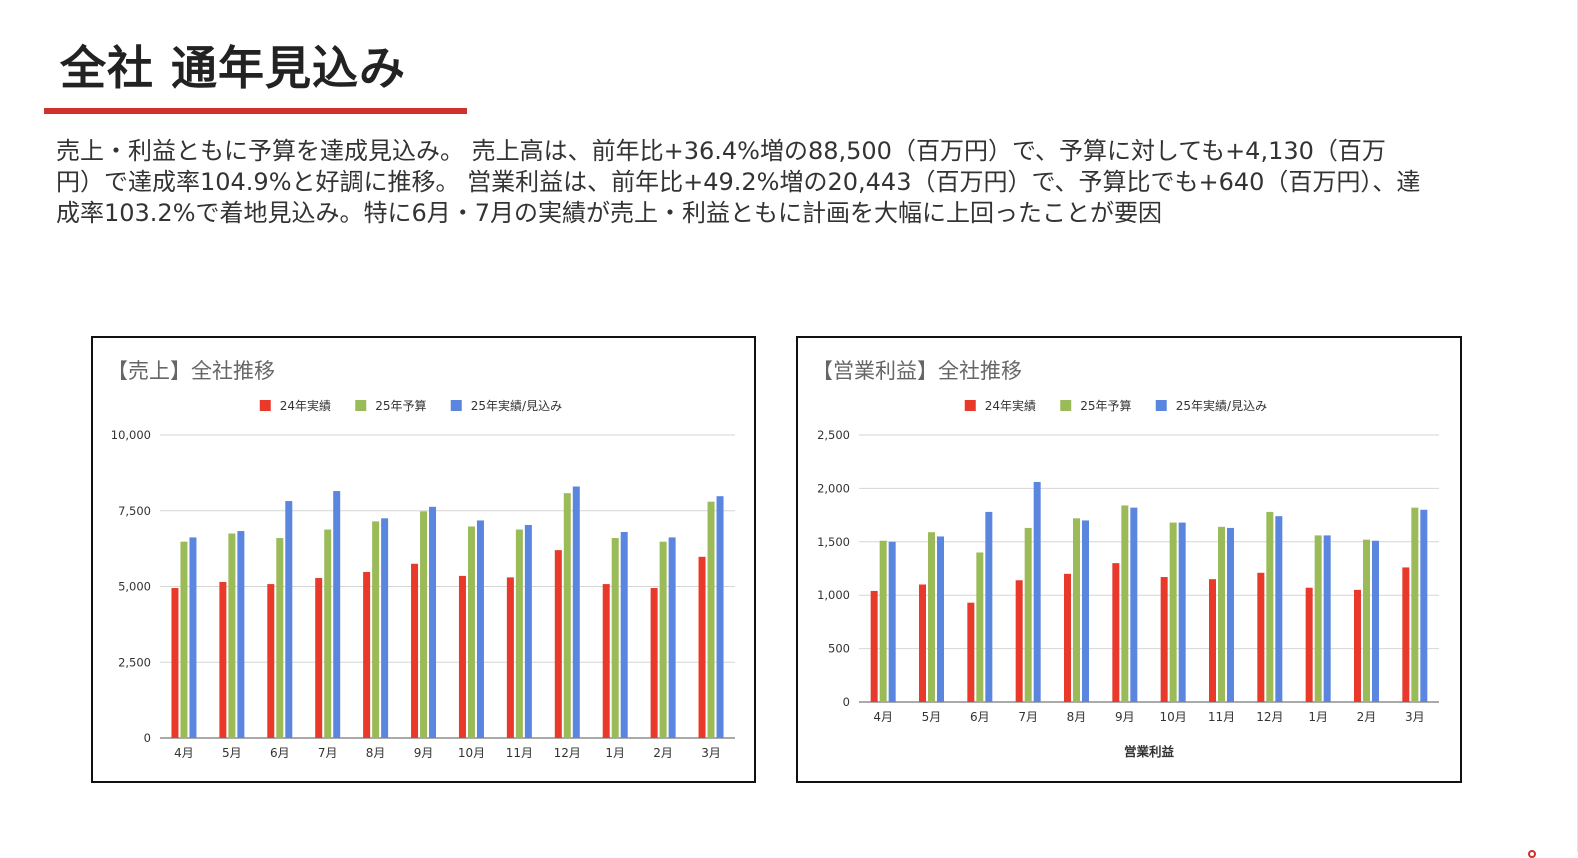 The height and width of the screenshot is (858, 1578). Describe the element at coordinates (147, 738) in the screenshot. I see `y-tick-label: 0` at that location.